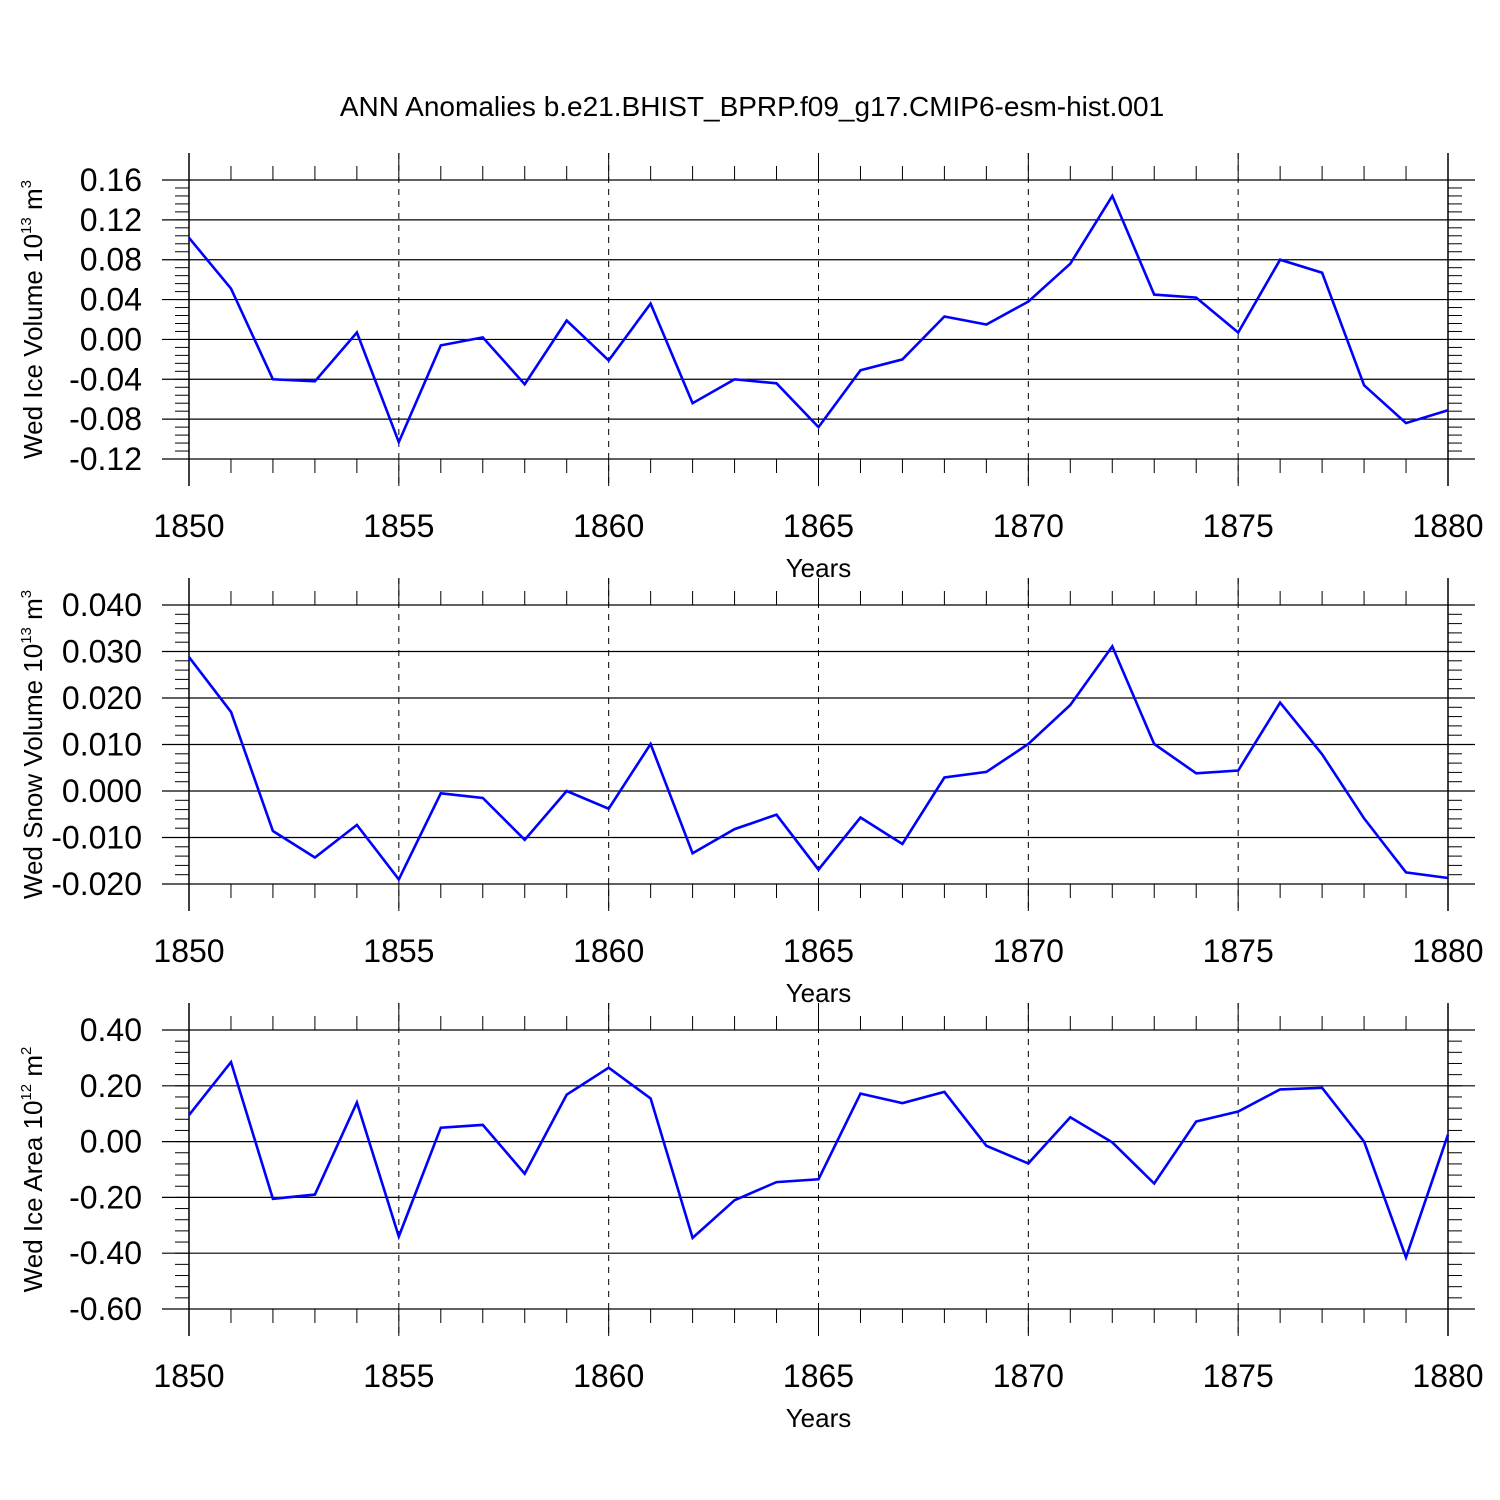 Image resolution: width=1500 pixels, height=1500 pixels. What do you see at coordinates (105, 1309) in the screenshot?
I see `y-tick-label: -0.60` at bounding box center [105, 1309].